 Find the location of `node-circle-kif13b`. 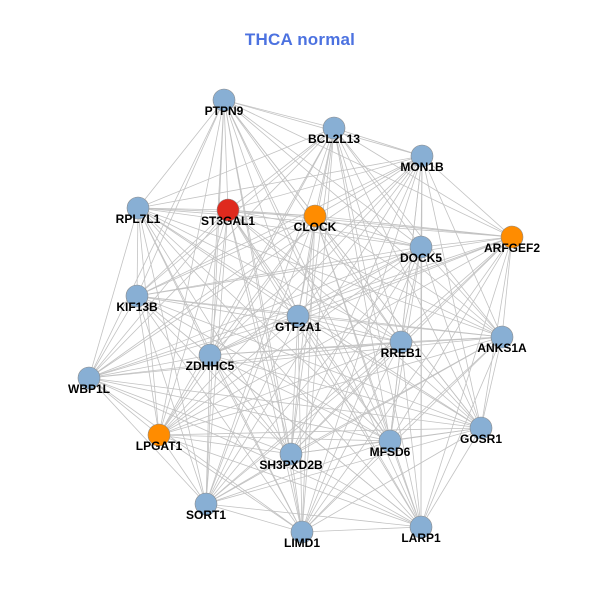

node-circle-kif13b is located at coordinates (137, 296).